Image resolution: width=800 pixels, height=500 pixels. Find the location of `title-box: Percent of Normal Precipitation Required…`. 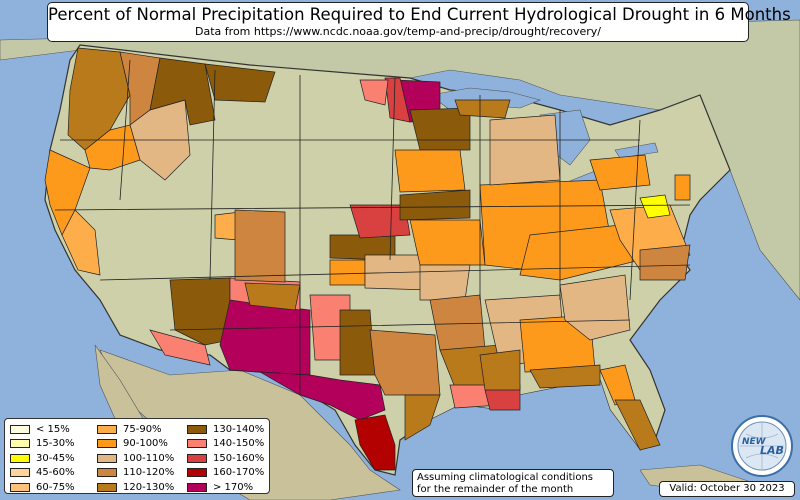

title-box: Percent of Normal Precipitation Required… is located at coordinates (419, 22).